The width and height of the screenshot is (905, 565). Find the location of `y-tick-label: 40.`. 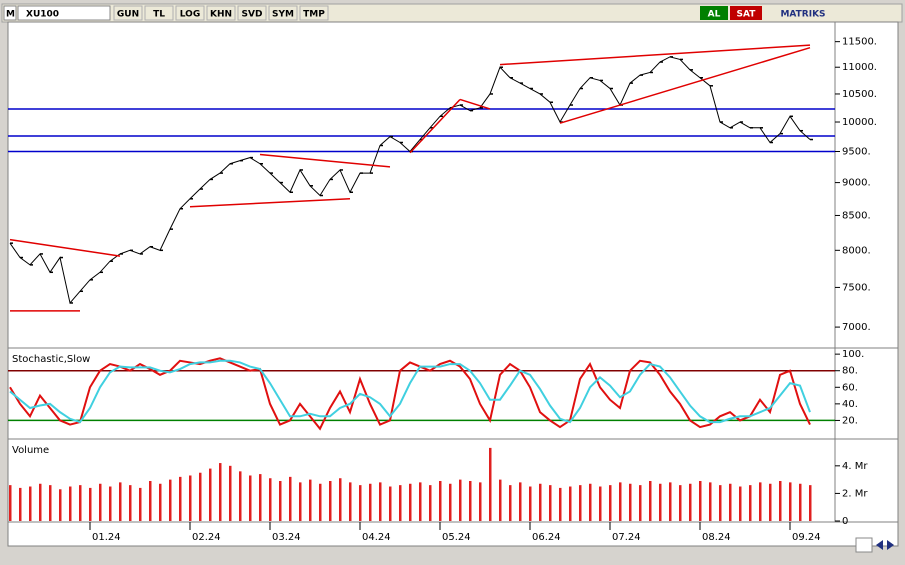

y-tick-label: 40. is located at coordinates (850, 404).